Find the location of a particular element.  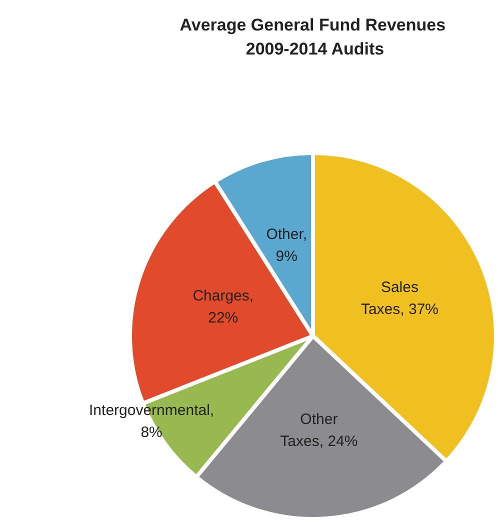

slice-label: Other, 9% is located at coordinates (287, 245).